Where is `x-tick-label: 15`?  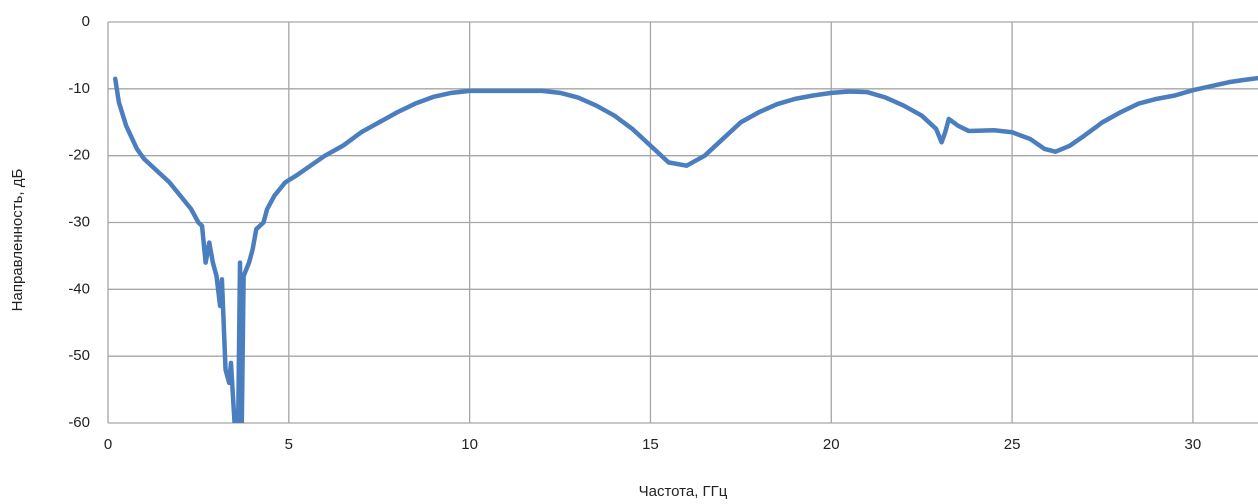 x-tick-label: 15 is located at coordinates (650, 444).